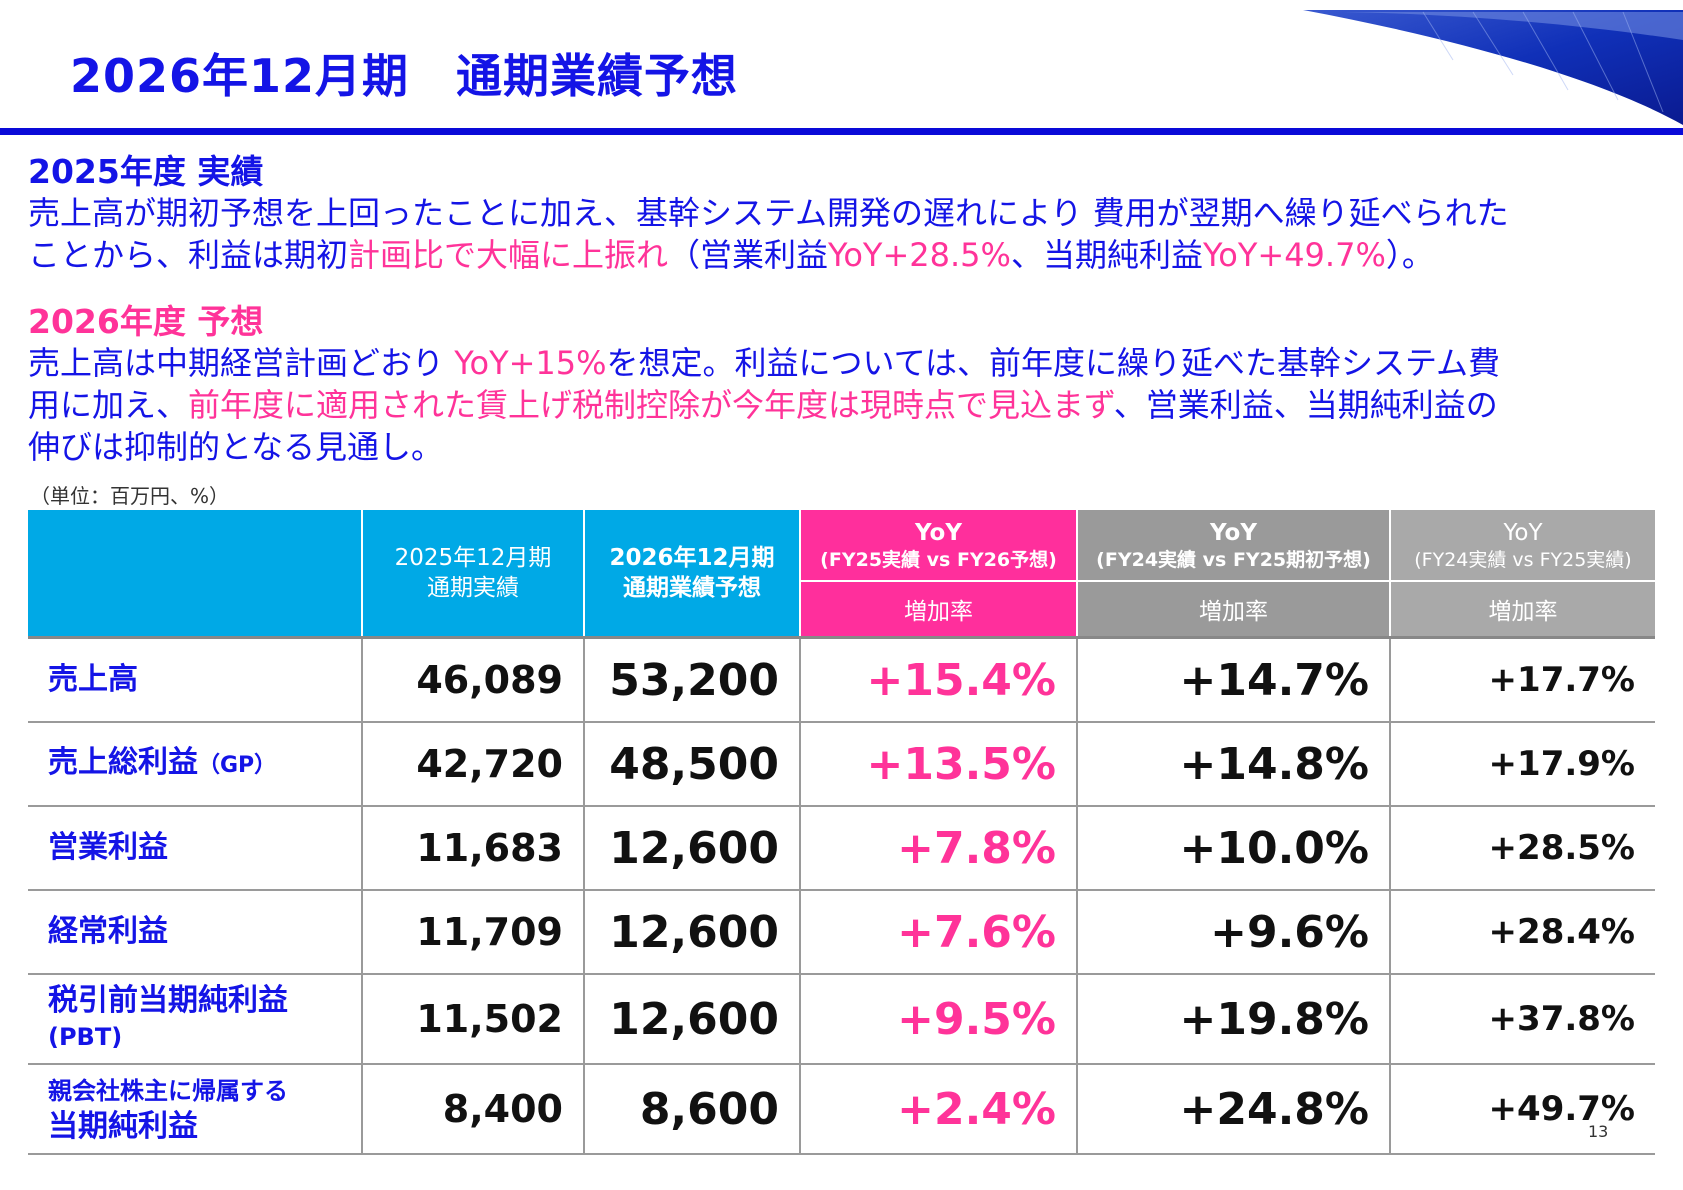 Image resolution: width=1683 pixels, height=1190 pixels. I want to click on text-span: を想定。利益については、前年度に繰り延べた基幹システム費, so click(1053, 363).